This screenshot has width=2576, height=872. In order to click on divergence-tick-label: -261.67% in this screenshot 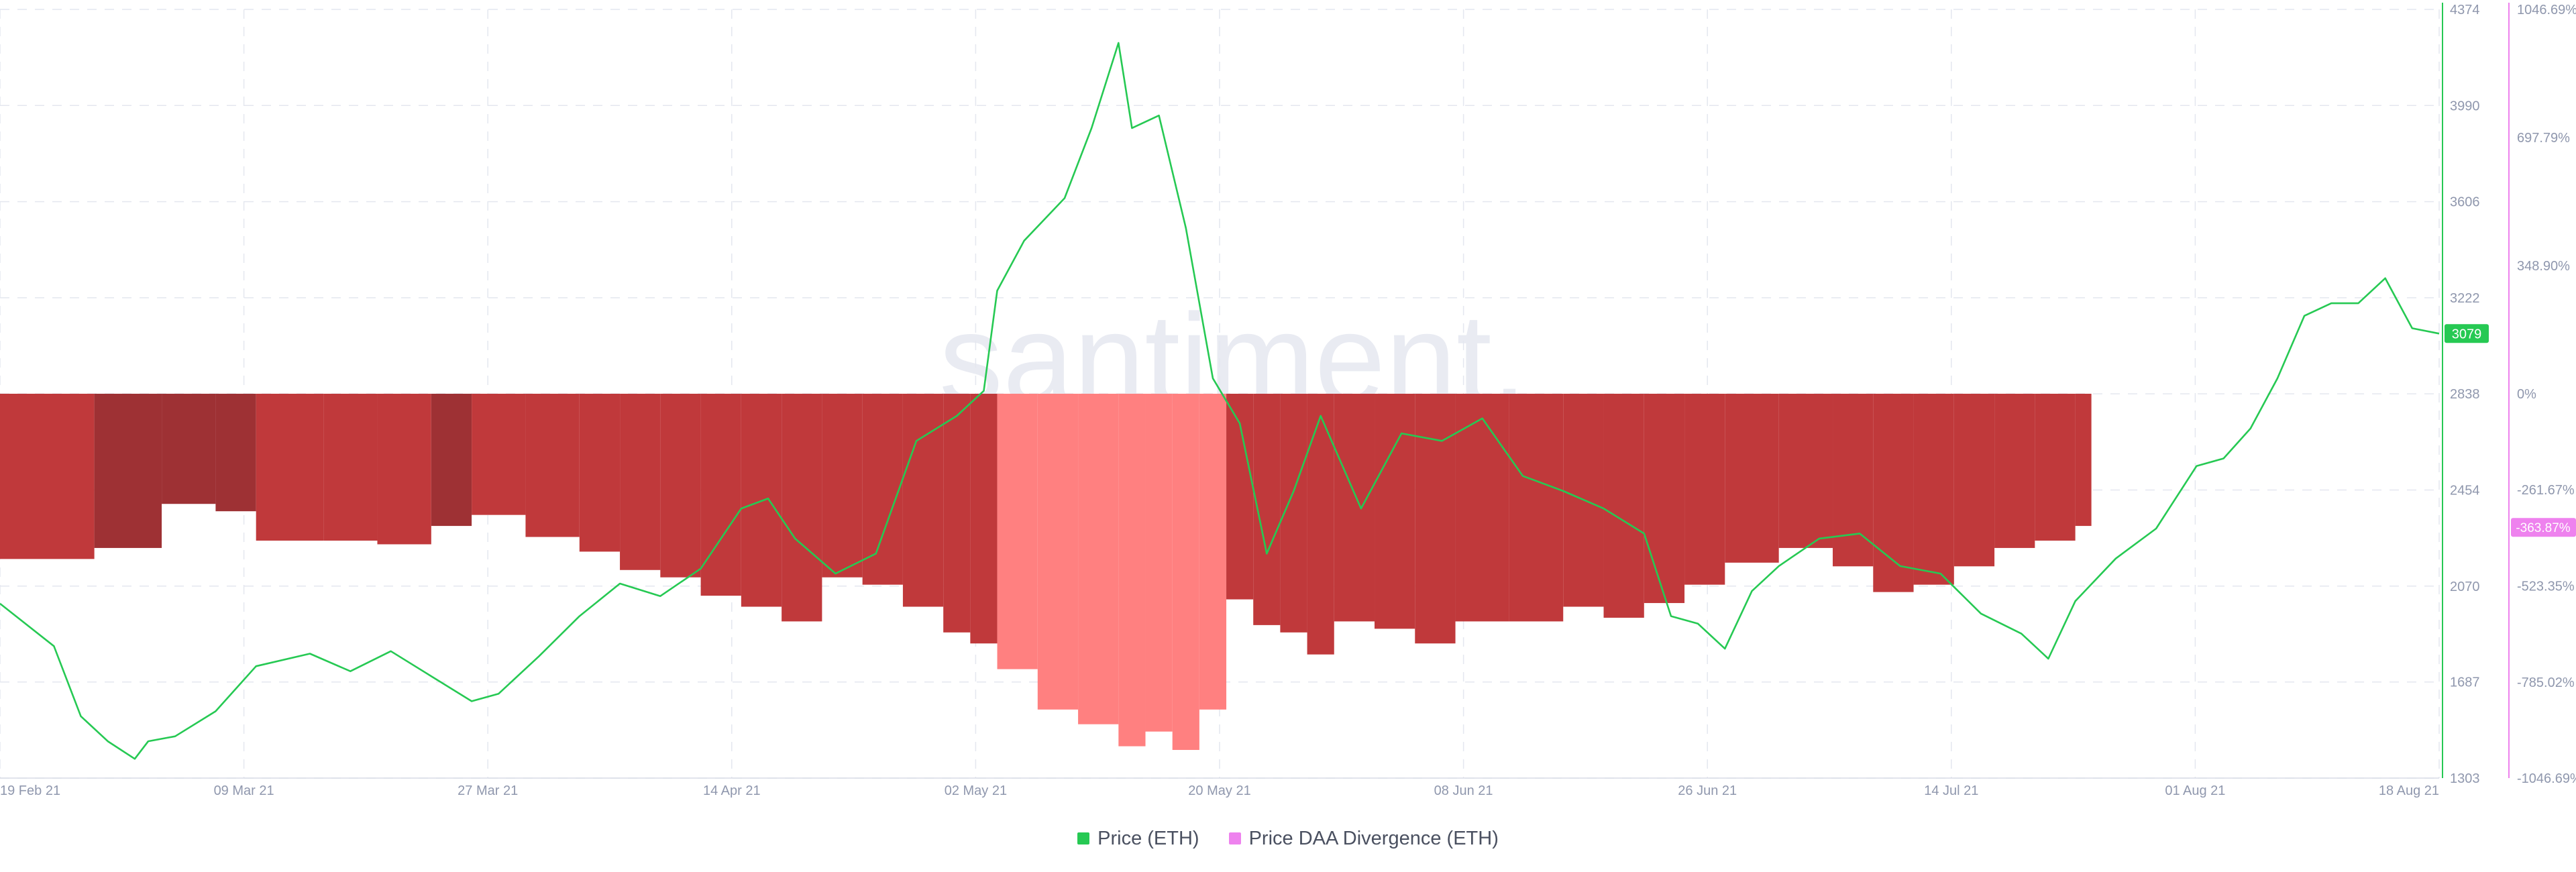, I will do `click(2546, 490)`.